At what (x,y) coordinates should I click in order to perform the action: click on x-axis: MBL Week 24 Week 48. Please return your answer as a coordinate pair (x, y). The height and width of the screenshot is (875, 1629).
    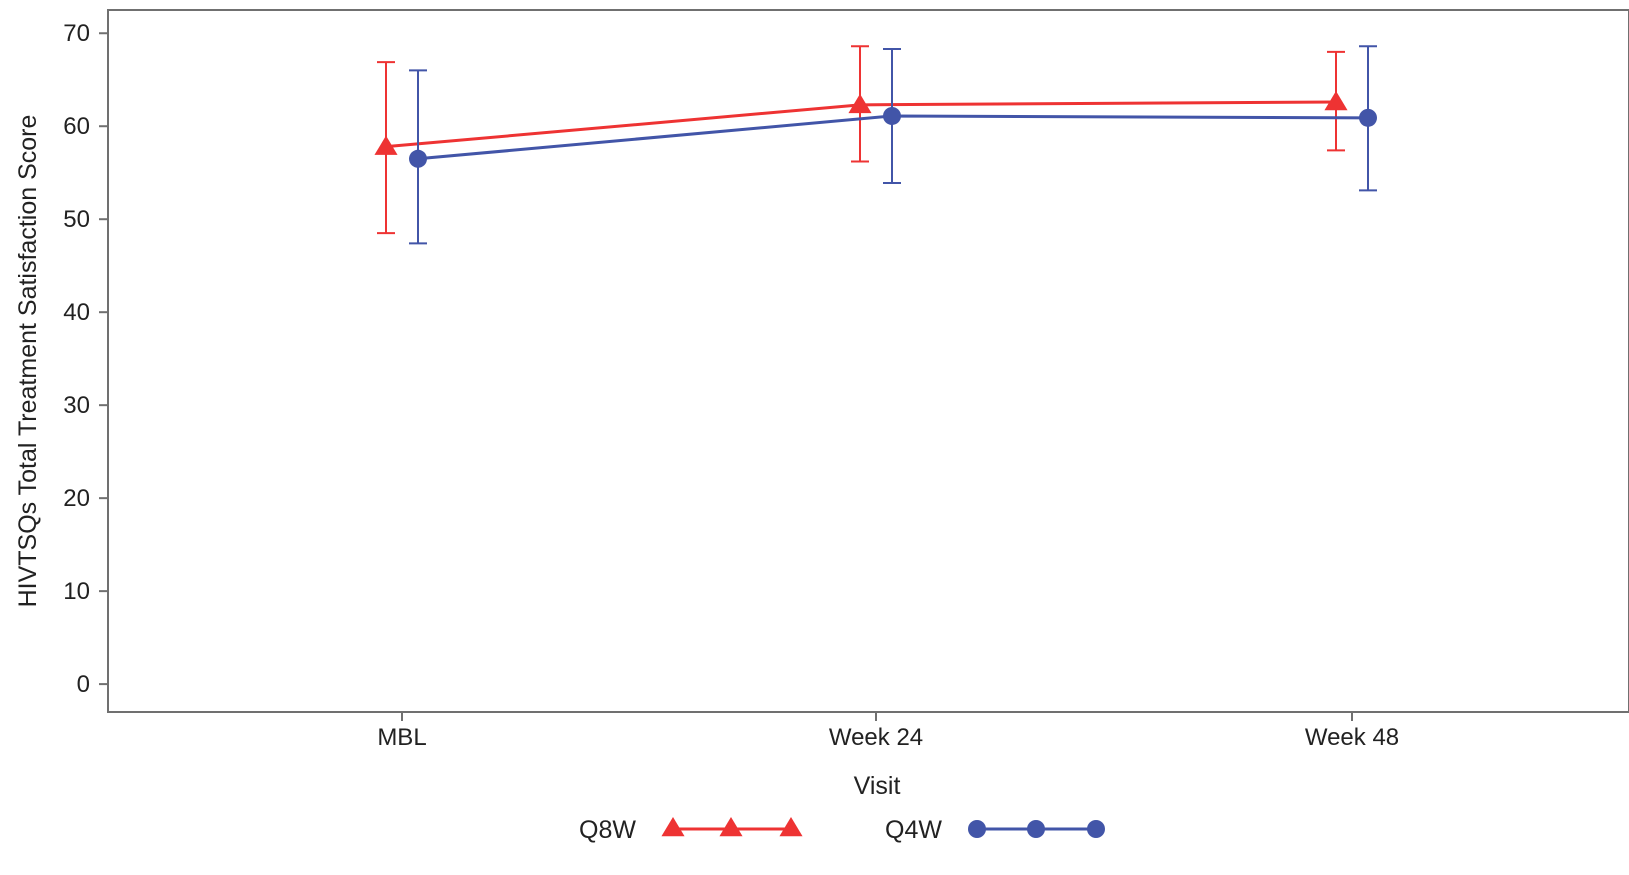
    Looking at the image, I should click on (888, 731).